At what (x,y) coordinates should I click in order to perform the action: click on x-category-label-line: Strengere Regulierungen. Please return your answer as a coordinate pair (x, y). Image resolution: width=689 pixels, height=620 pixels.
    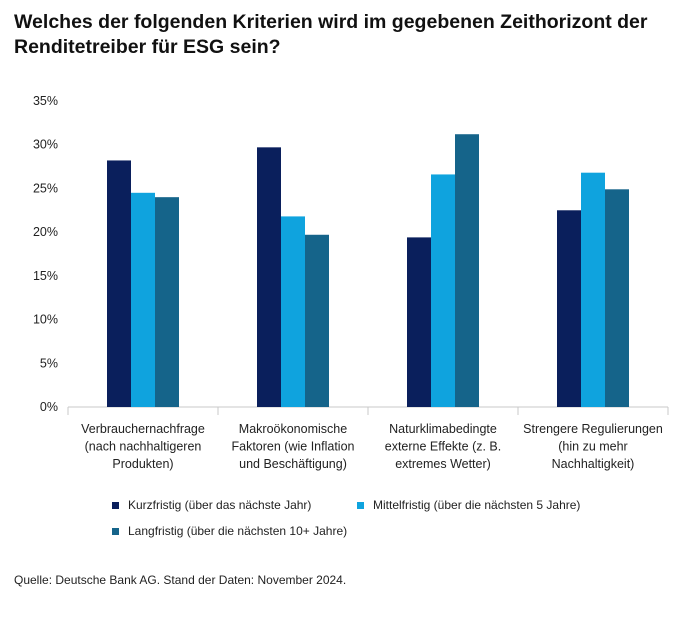
    Looking at the image, I should click on (593, 429).